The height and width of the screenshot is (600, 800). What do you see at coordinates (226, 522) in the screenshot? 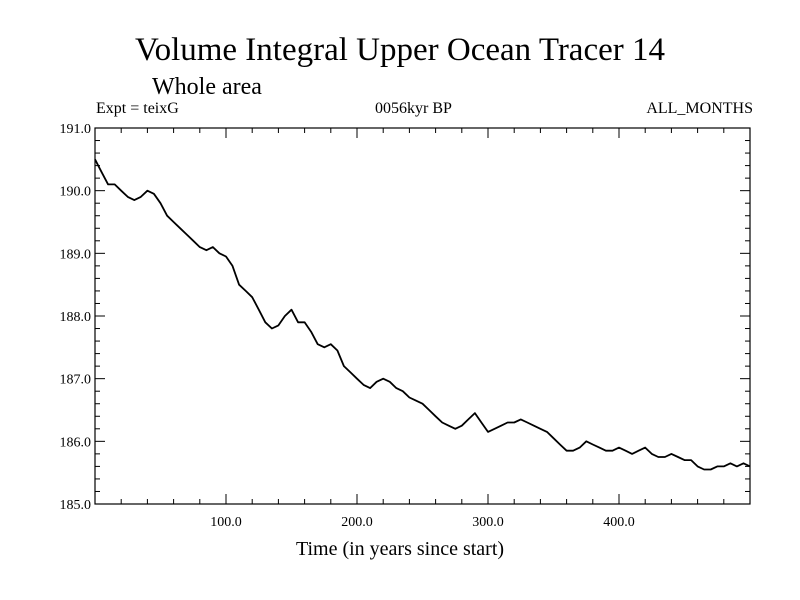
I see `x-tick-label: 100.0` at bounding box center [226, 522].